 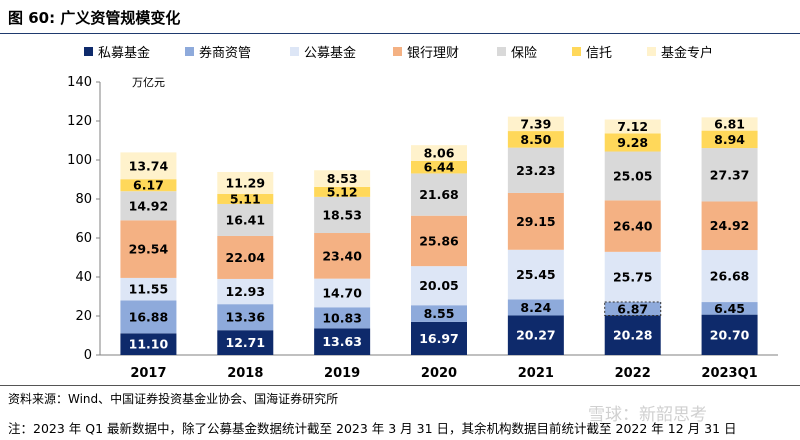 I want to click on data-label: 22.04, so click(x=246, y=257).